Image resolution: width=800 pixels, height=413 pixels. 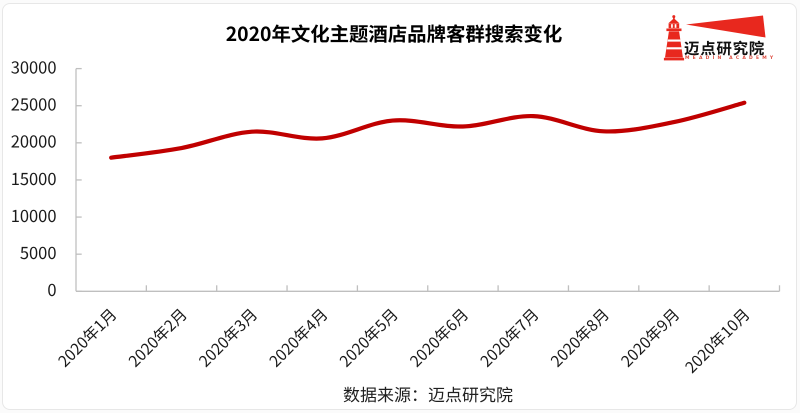 I want to click on brand-name: 迈点研究院, so click(x=725, y=48).